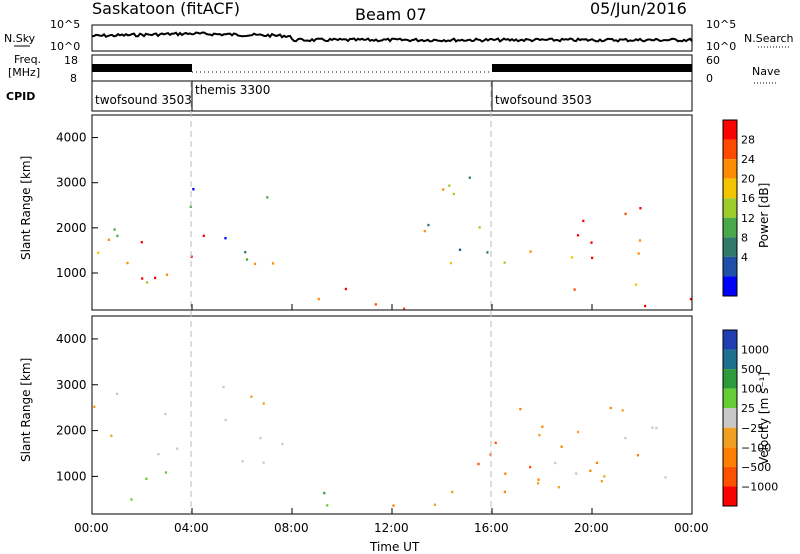  What do you see at coordinates (65, 46) in the screenshot?
I see `noise-left-tick-bottom: 10^0` at bounding box center [65, 46].